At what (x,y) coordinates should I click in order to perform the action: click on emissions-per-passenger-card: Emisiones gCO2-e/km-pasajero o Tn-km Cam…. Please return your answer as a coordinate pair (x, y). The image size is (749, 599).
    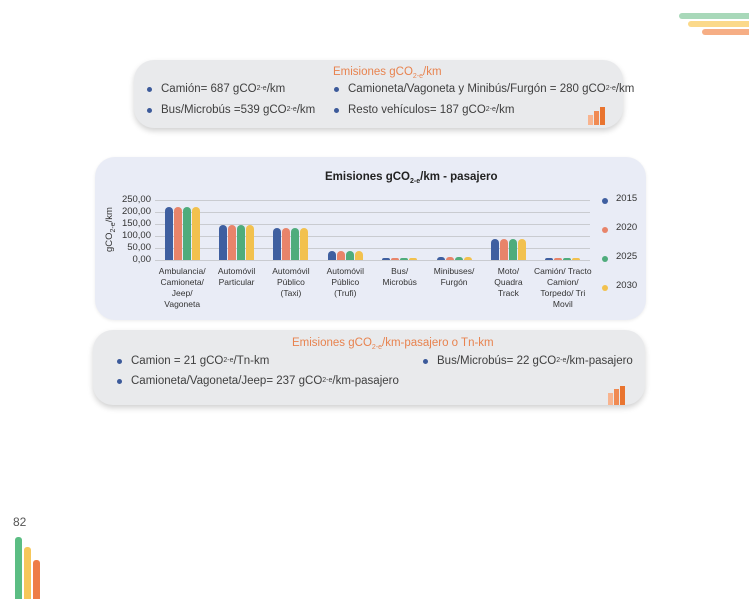
    Looking at the image, I should click on (369, 367).